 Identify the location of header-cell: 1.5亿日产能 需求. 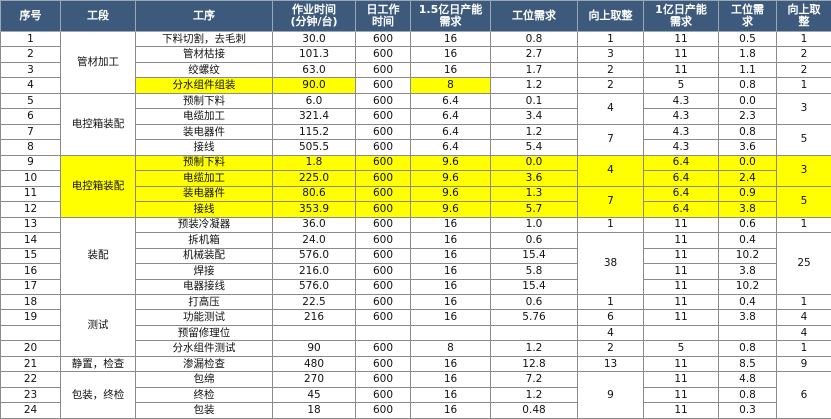
(450, 16).